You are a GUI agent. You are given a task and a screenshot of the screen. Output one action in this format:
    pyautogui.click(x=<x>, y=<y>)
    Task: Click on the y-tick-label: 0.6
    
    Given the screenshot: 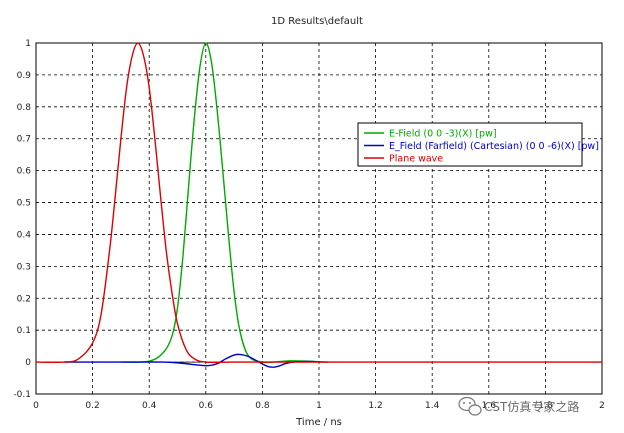 What is the action you would take?
    pyautogui.click(x=24, y=172)
    